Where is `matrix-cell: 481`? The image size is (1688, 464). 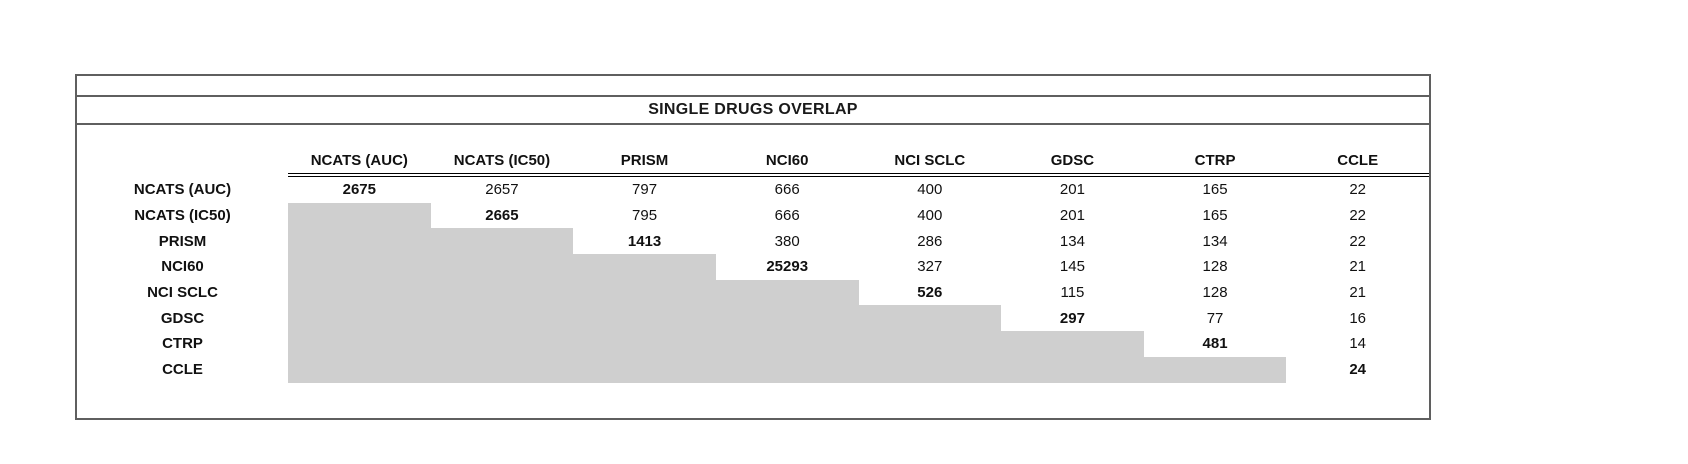
matrix-cell: 481 is located at coordinates (1215, 344).